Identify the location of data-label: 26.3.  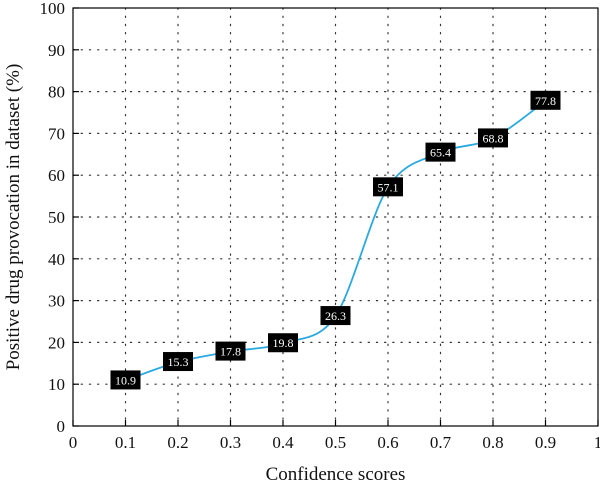
(335, 316).